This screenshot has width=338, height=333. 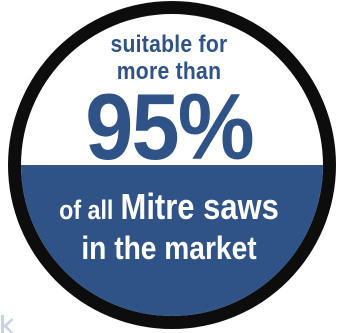 What do you see at coordinates (199, 206) in the screenshot?
I see `bottom-text-line1-part2: Mitre saws` at bounding box center [199, 206].